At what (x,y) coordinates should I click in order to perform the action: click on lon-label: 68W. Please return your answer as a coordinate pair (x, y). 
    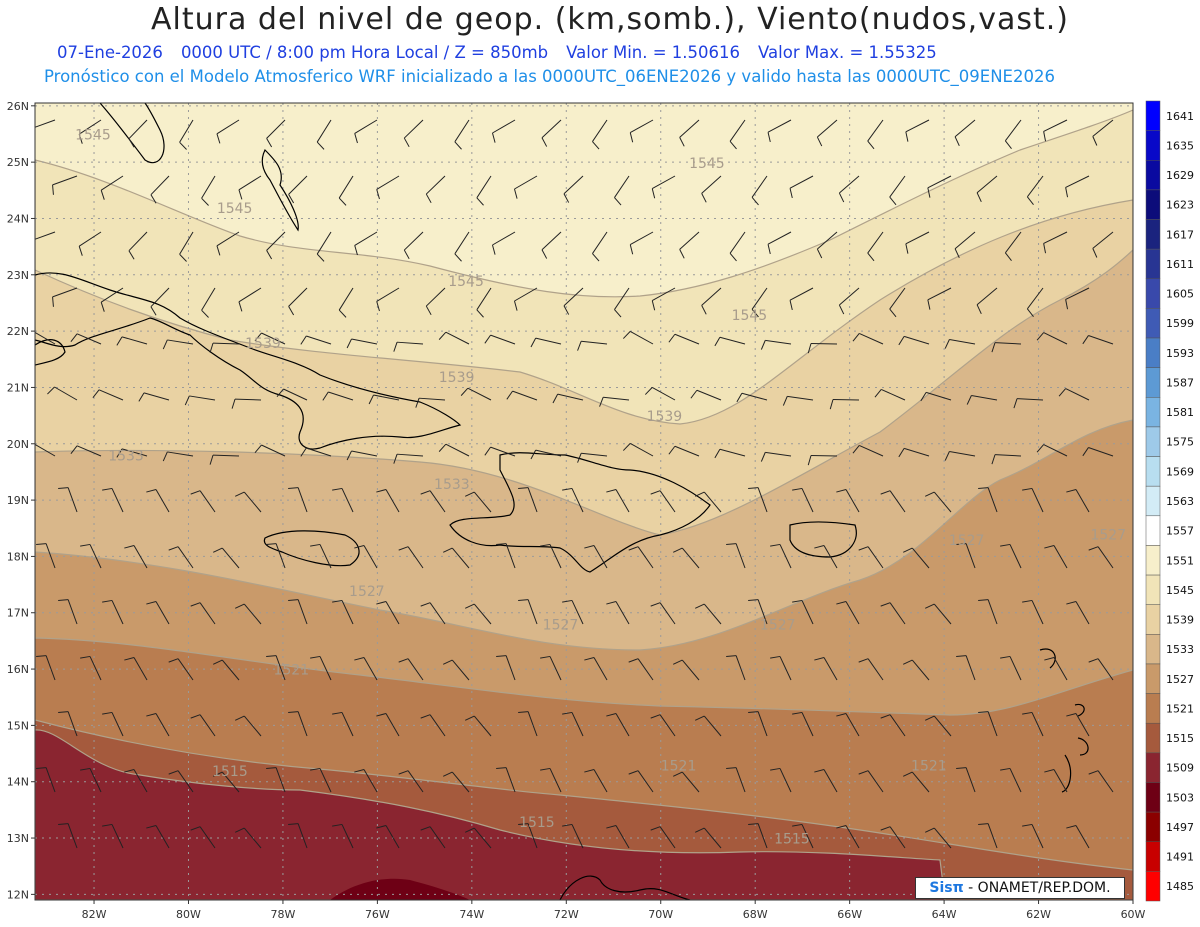
    Looking at the image, I should click on (755, 914).